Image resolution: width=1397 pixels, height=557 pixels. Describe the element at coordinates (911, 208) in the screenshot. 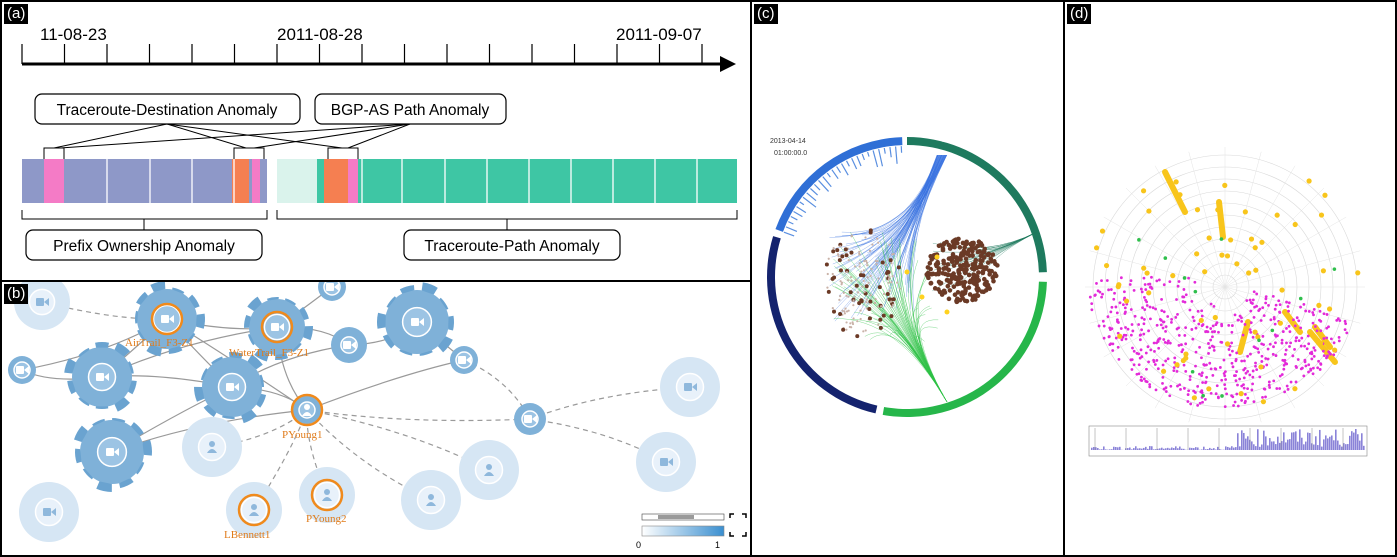

I see `edge-blue` at that location.